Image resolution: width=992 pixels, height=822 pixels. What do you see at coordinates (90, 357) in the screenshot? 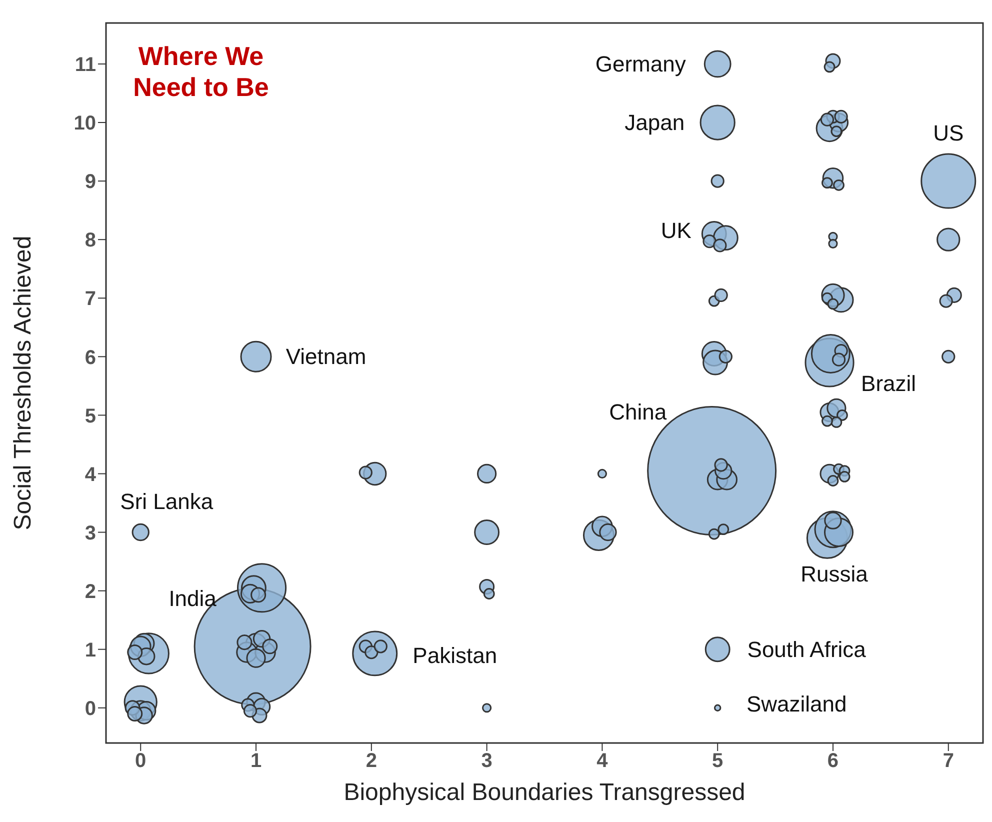
I see `y-tick-label: 6` at bounding box center [90, 357].